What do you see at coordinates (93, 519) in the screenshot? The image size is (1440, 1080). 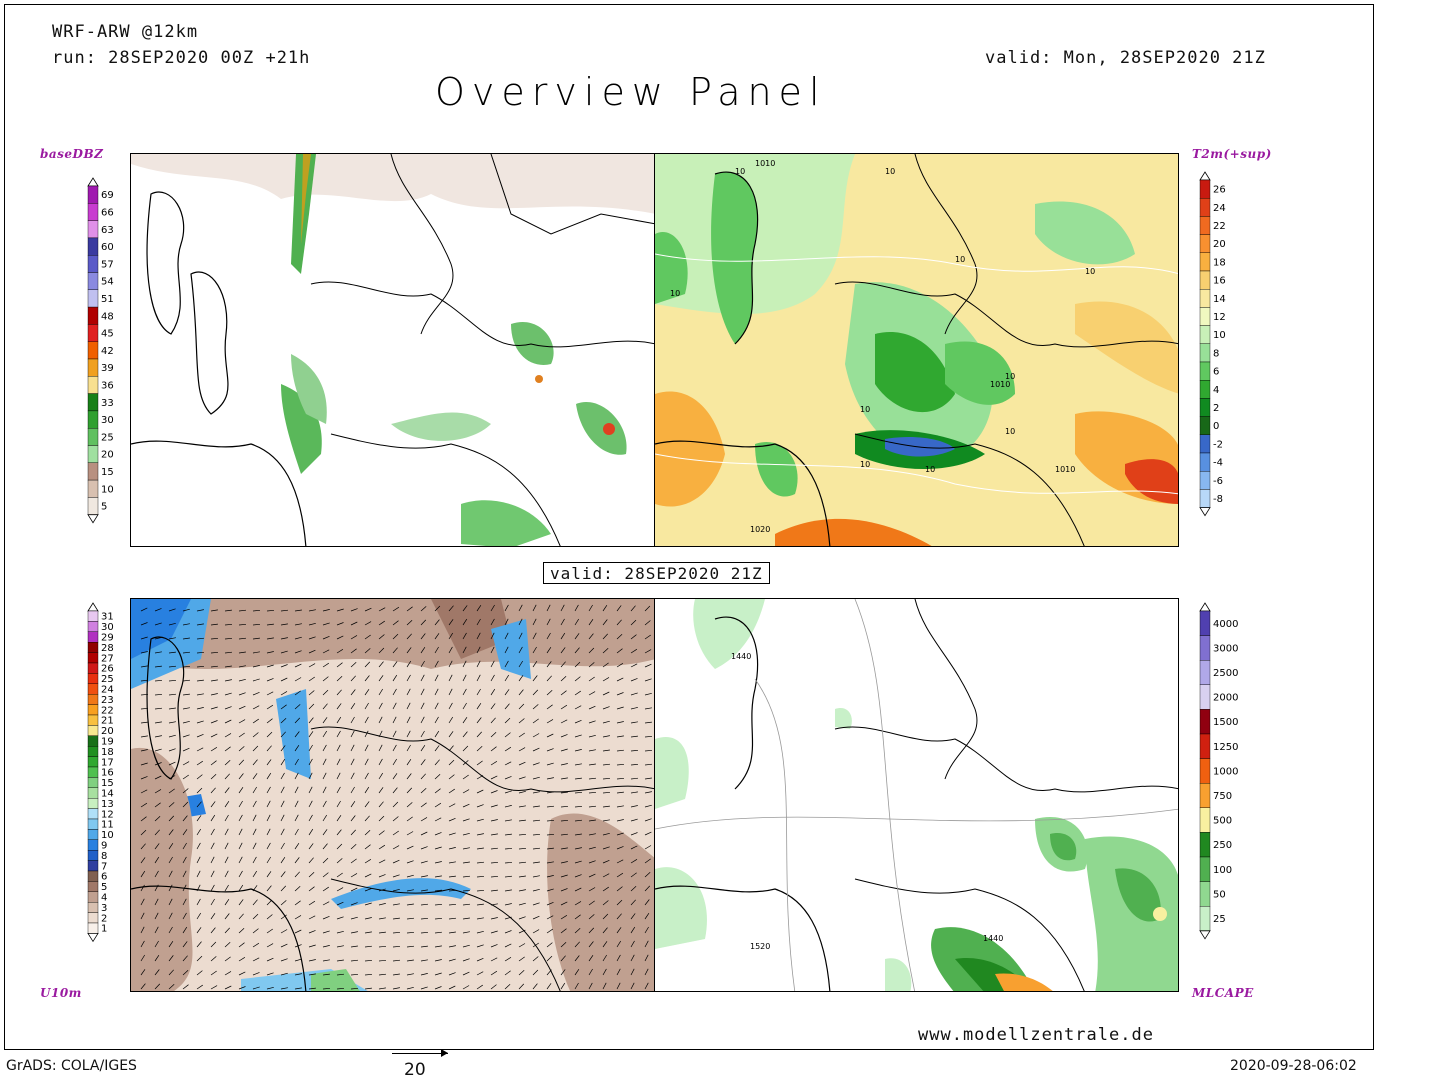 I see `basedbz-colorbar-bottom-cap` at bounding box center [93, 519].